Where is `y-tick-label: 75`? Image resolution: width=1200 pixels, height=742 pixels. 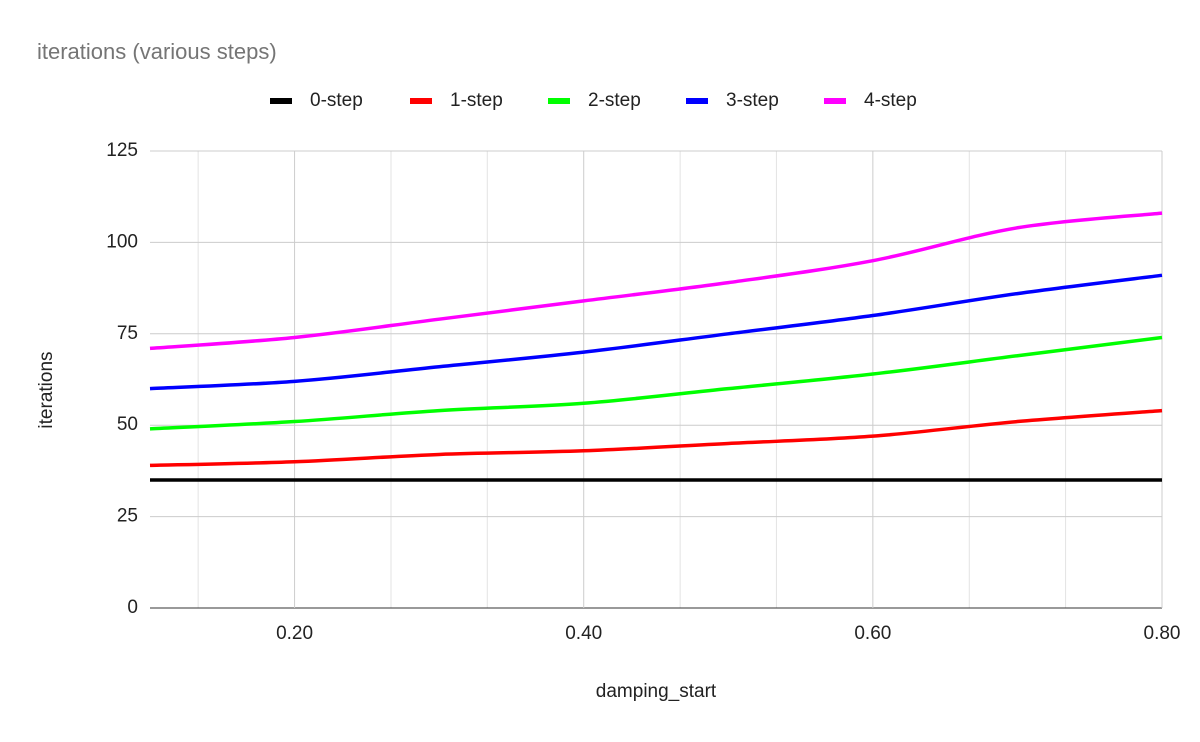 y-tick-label: 75 is located at coordinates (127, 333).